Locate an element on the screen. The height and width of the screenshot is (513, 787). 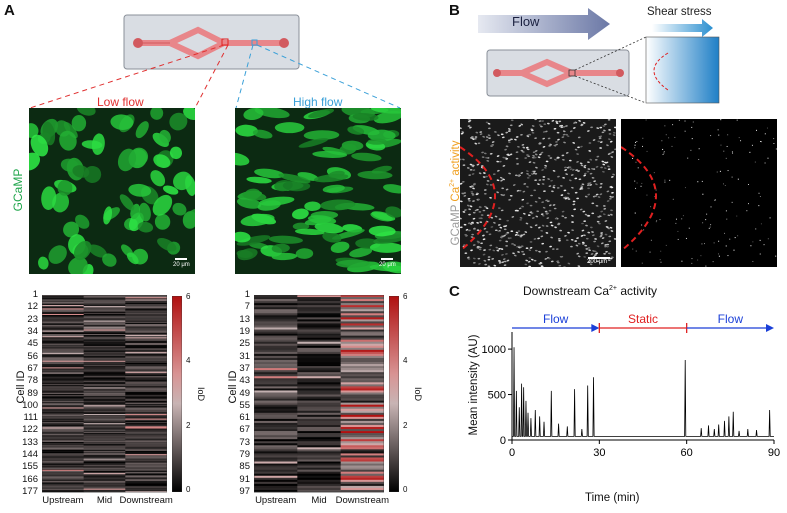
cell-blob is located at coordinates (312, 206).